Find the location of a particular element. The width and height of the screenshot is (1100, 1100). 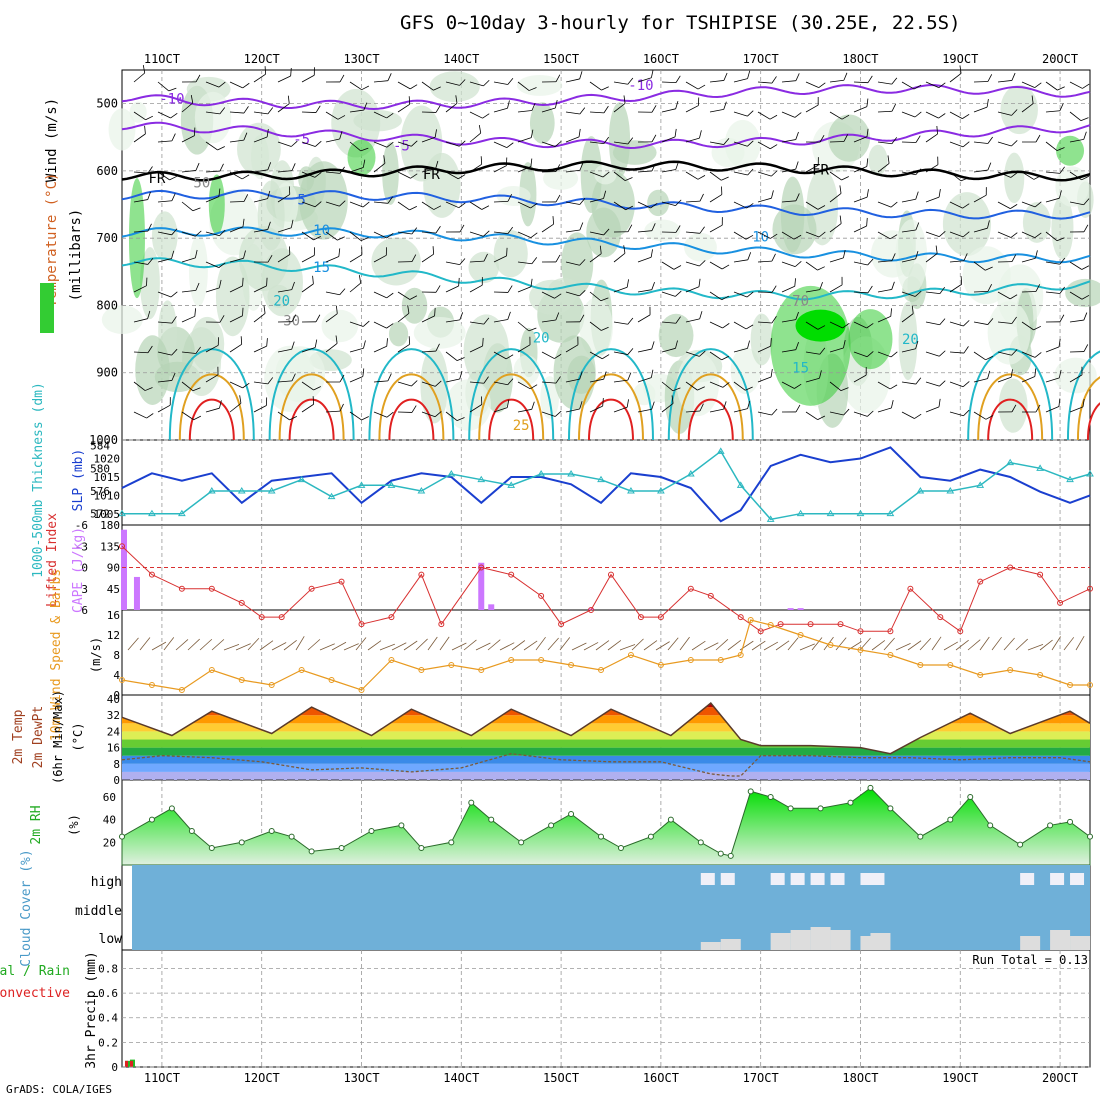

ylabel-wind10m-unit: (m/s) is located at coordinates (96, 655).